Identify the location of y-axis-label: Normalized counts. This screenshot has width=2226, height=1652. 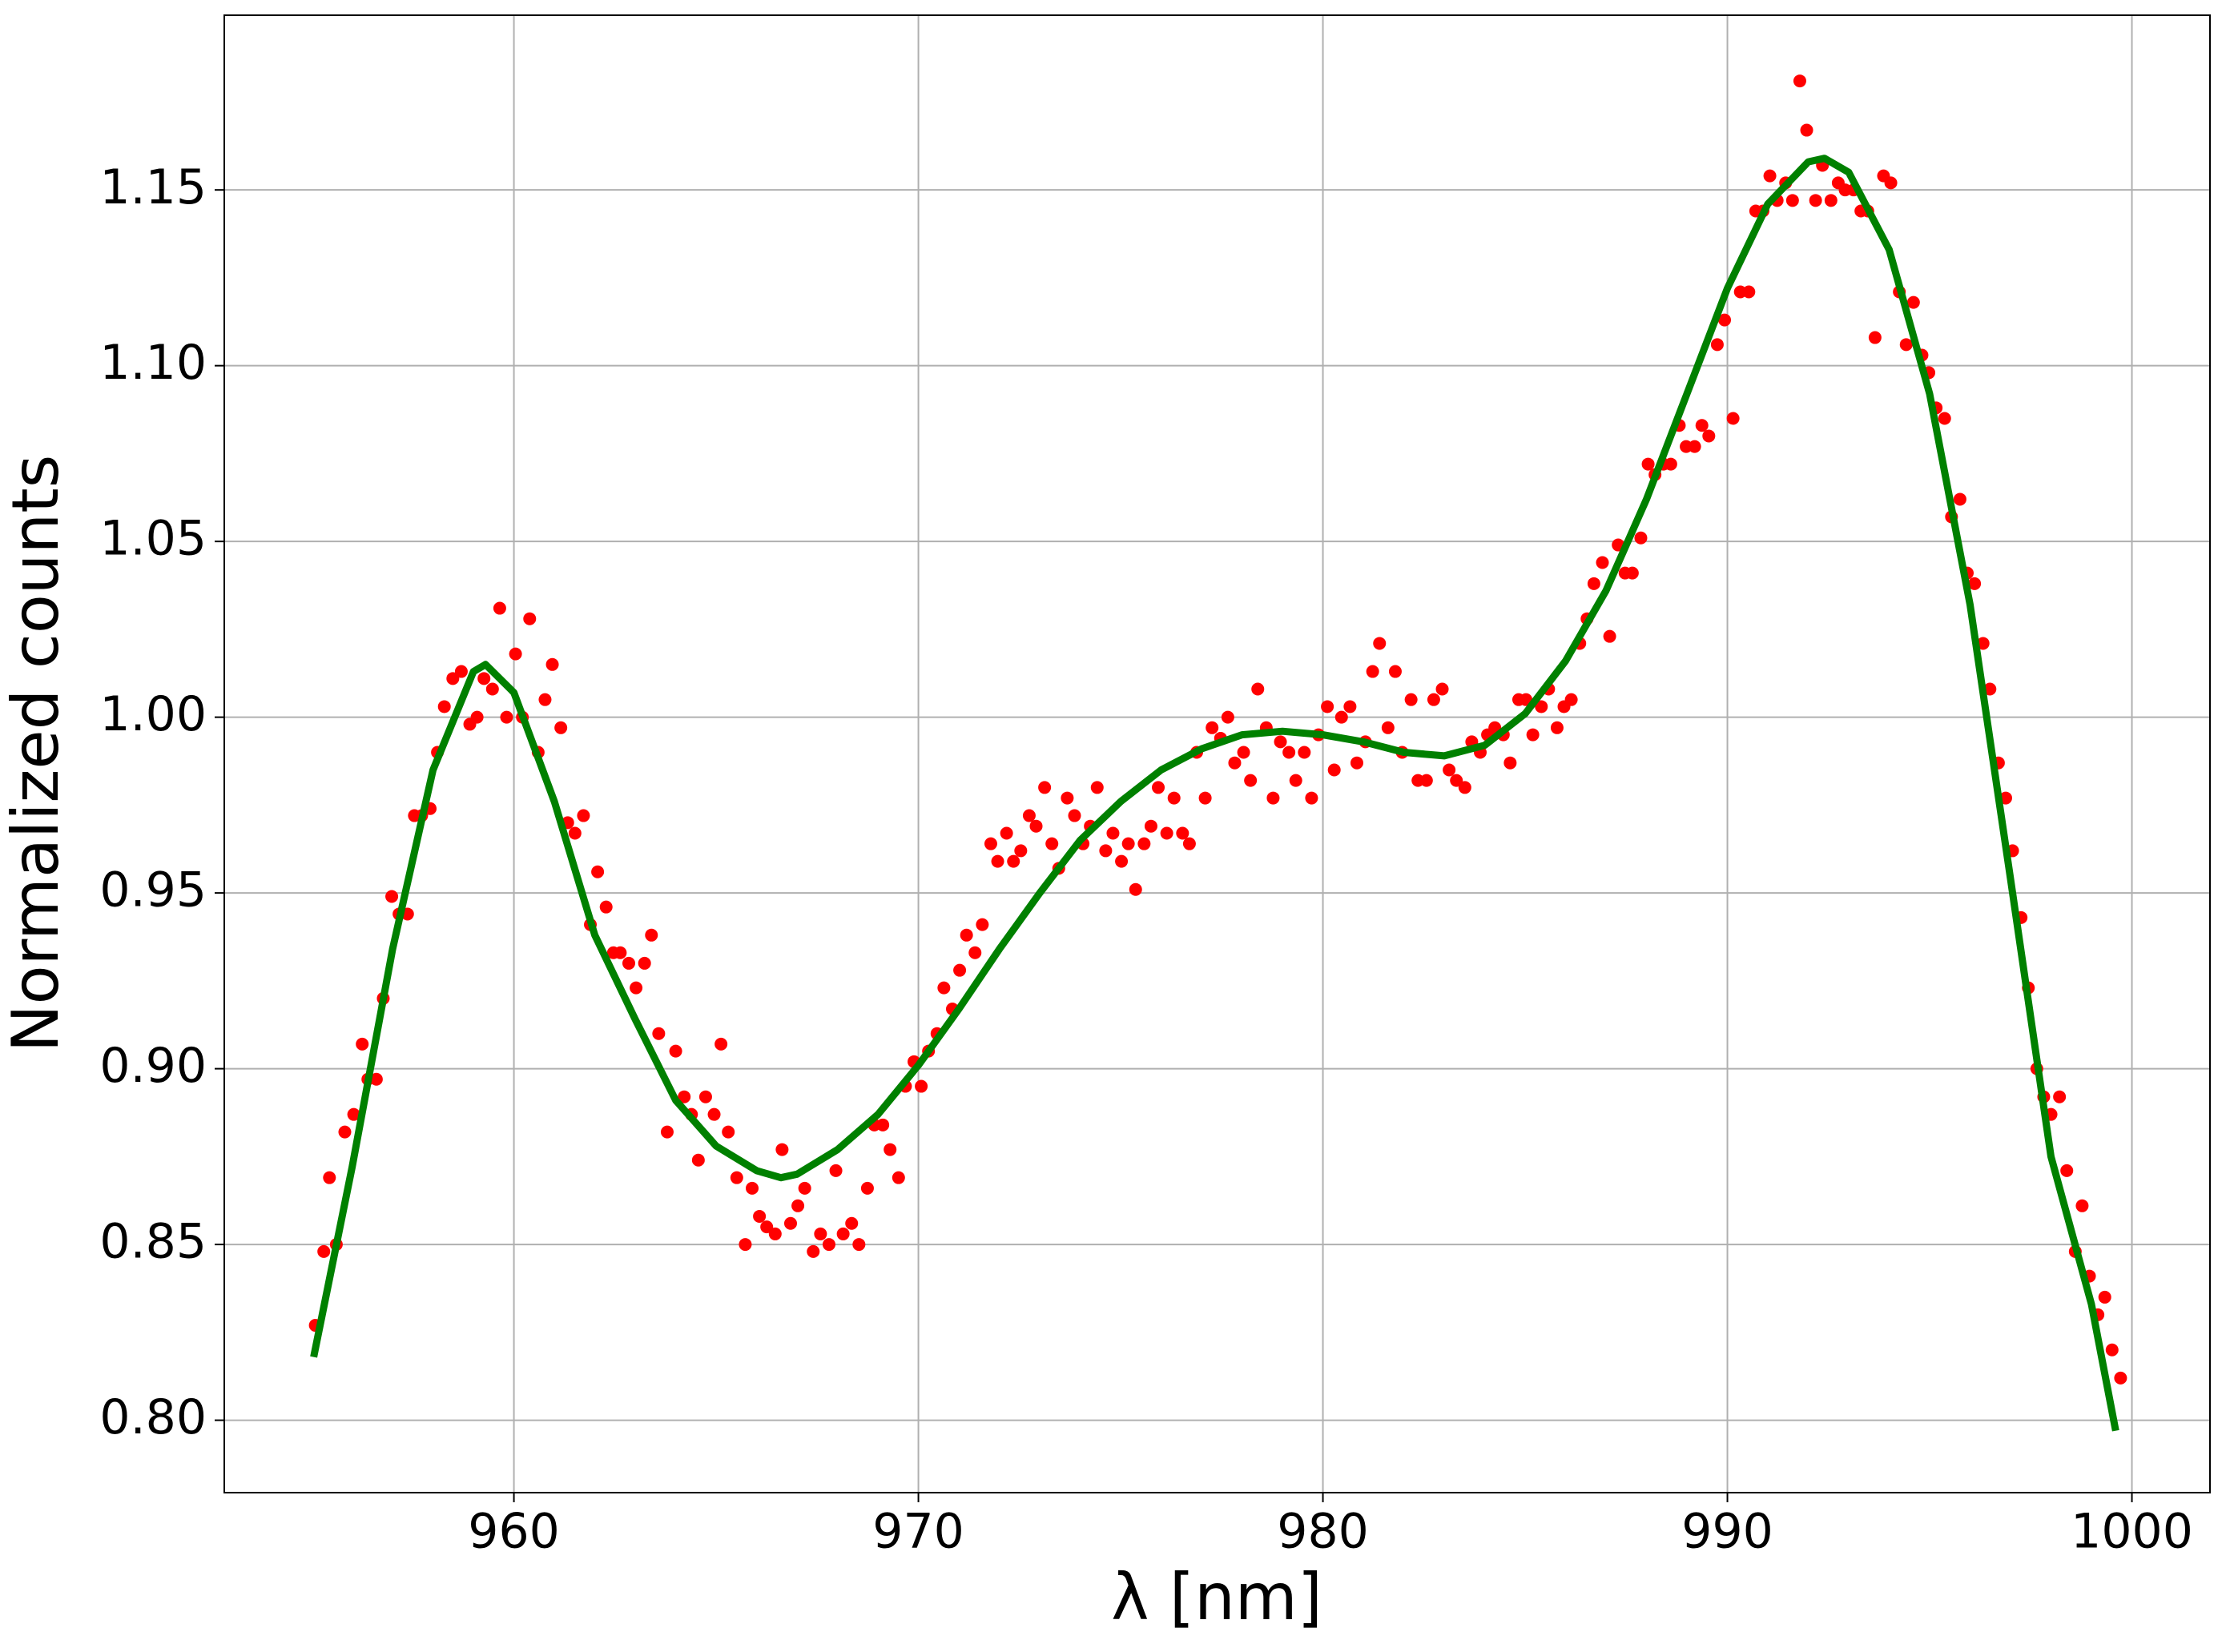
(36, 753).